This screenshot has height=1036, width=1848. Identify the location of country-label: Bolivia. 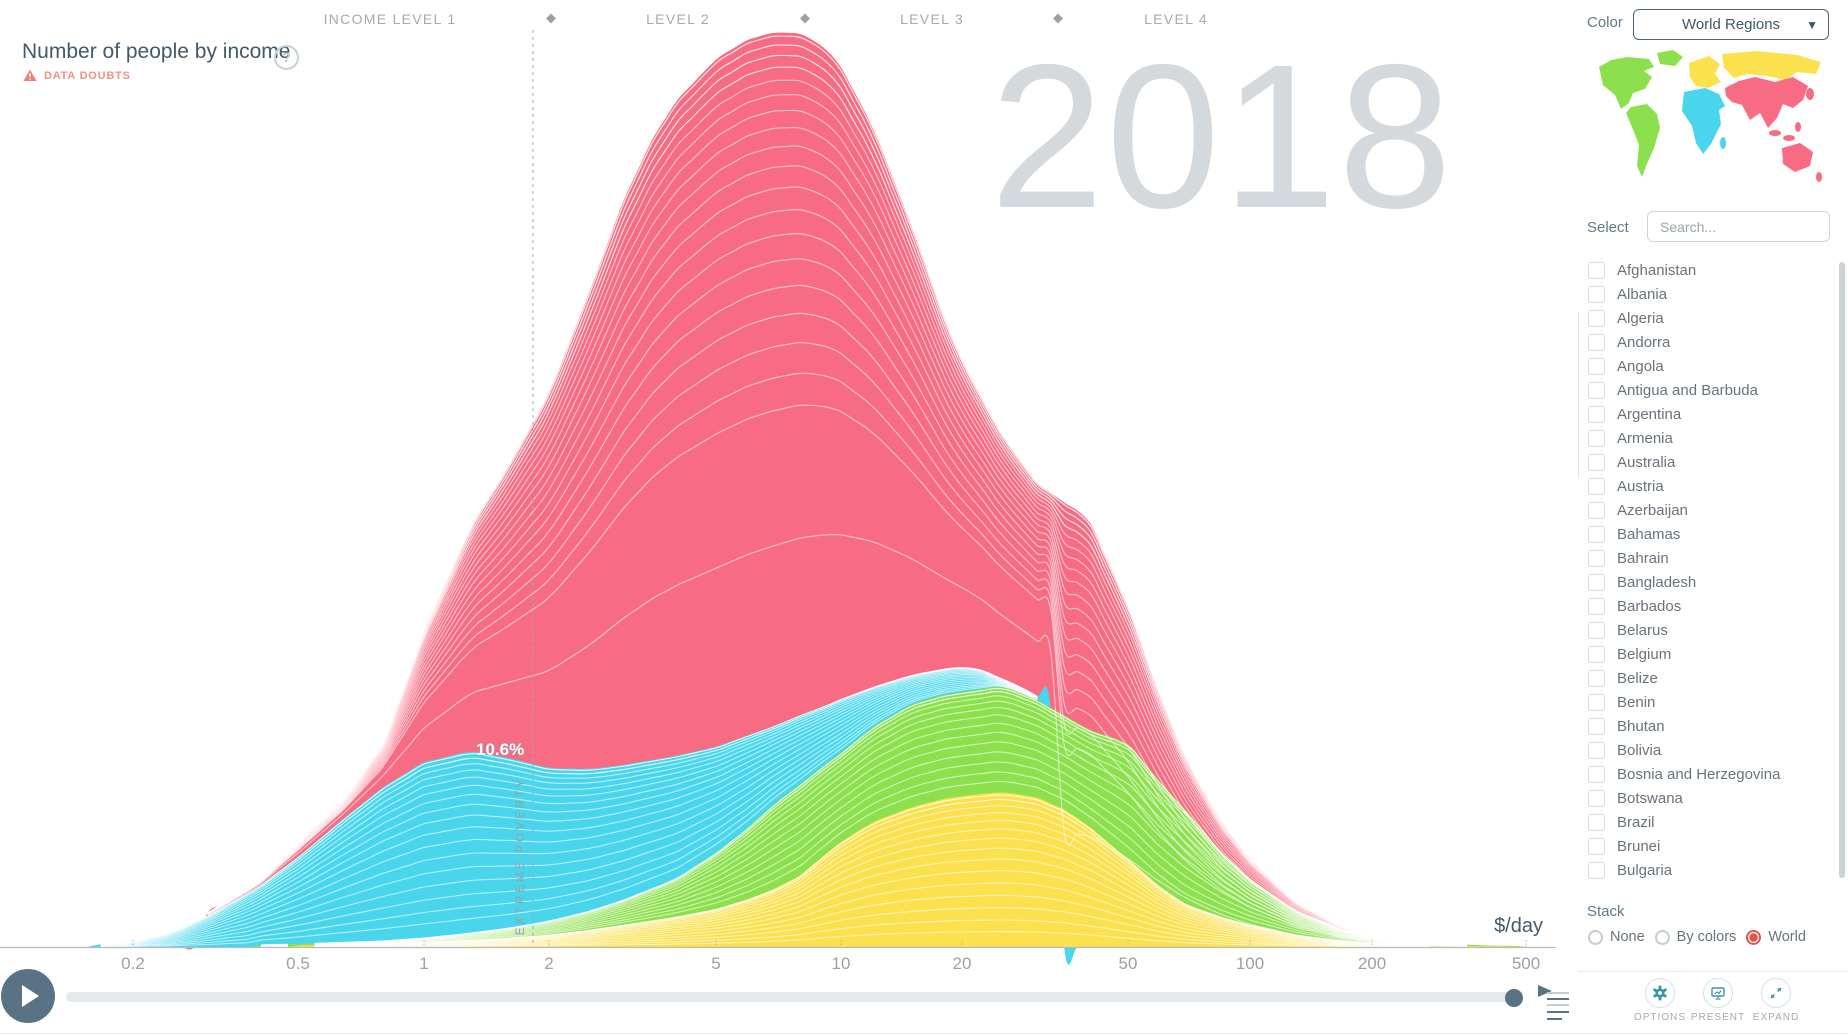
(1639, 750).